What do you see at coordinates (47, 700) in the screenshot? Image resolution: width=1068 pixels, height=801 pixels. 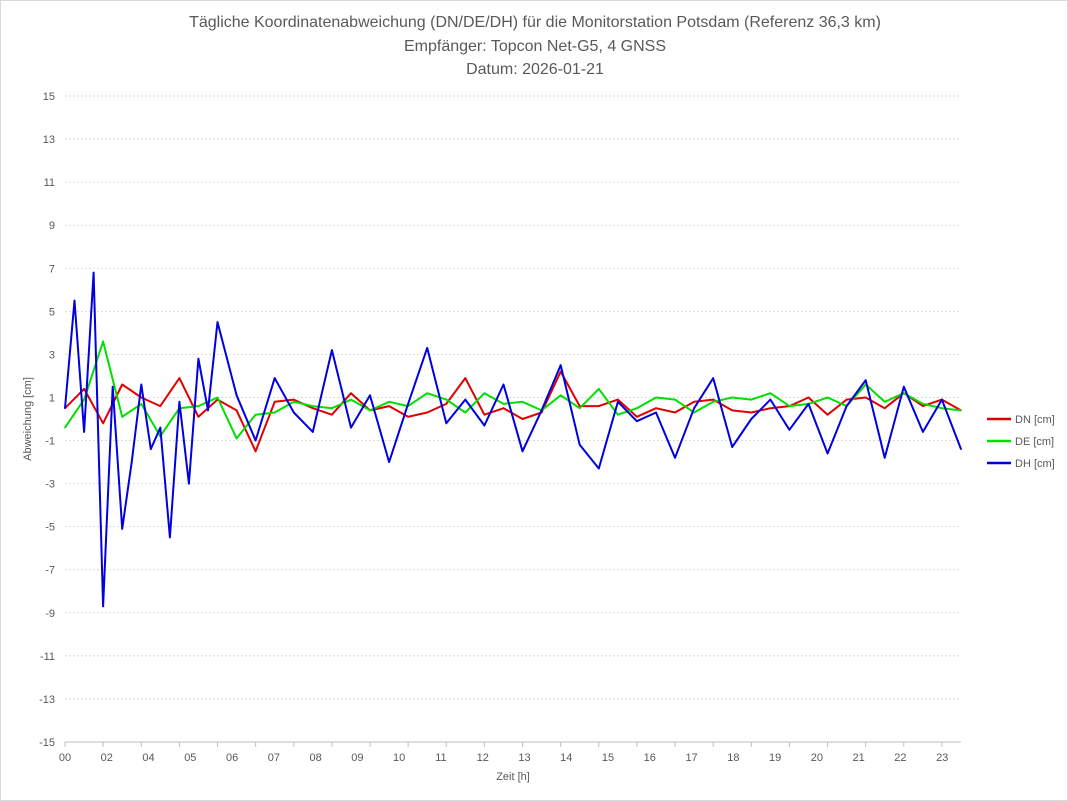 I see `y-tick-label: -13` at bounding box center [47, 700].